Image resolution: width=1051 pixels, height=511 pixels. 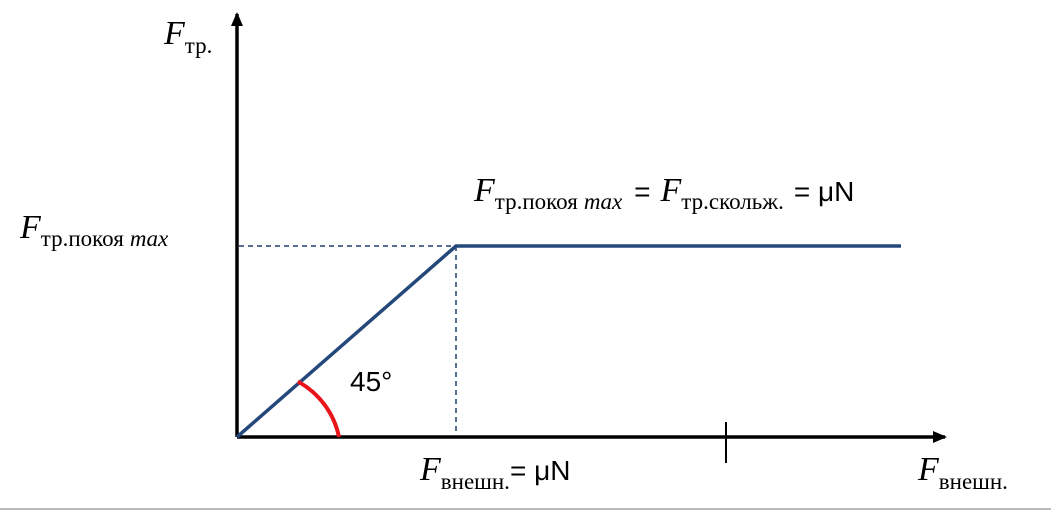 What do you see at coordinates (732, 201) in the screenshot?
I see `subscript: тр.скольж.` at bounding box center [732, 201].